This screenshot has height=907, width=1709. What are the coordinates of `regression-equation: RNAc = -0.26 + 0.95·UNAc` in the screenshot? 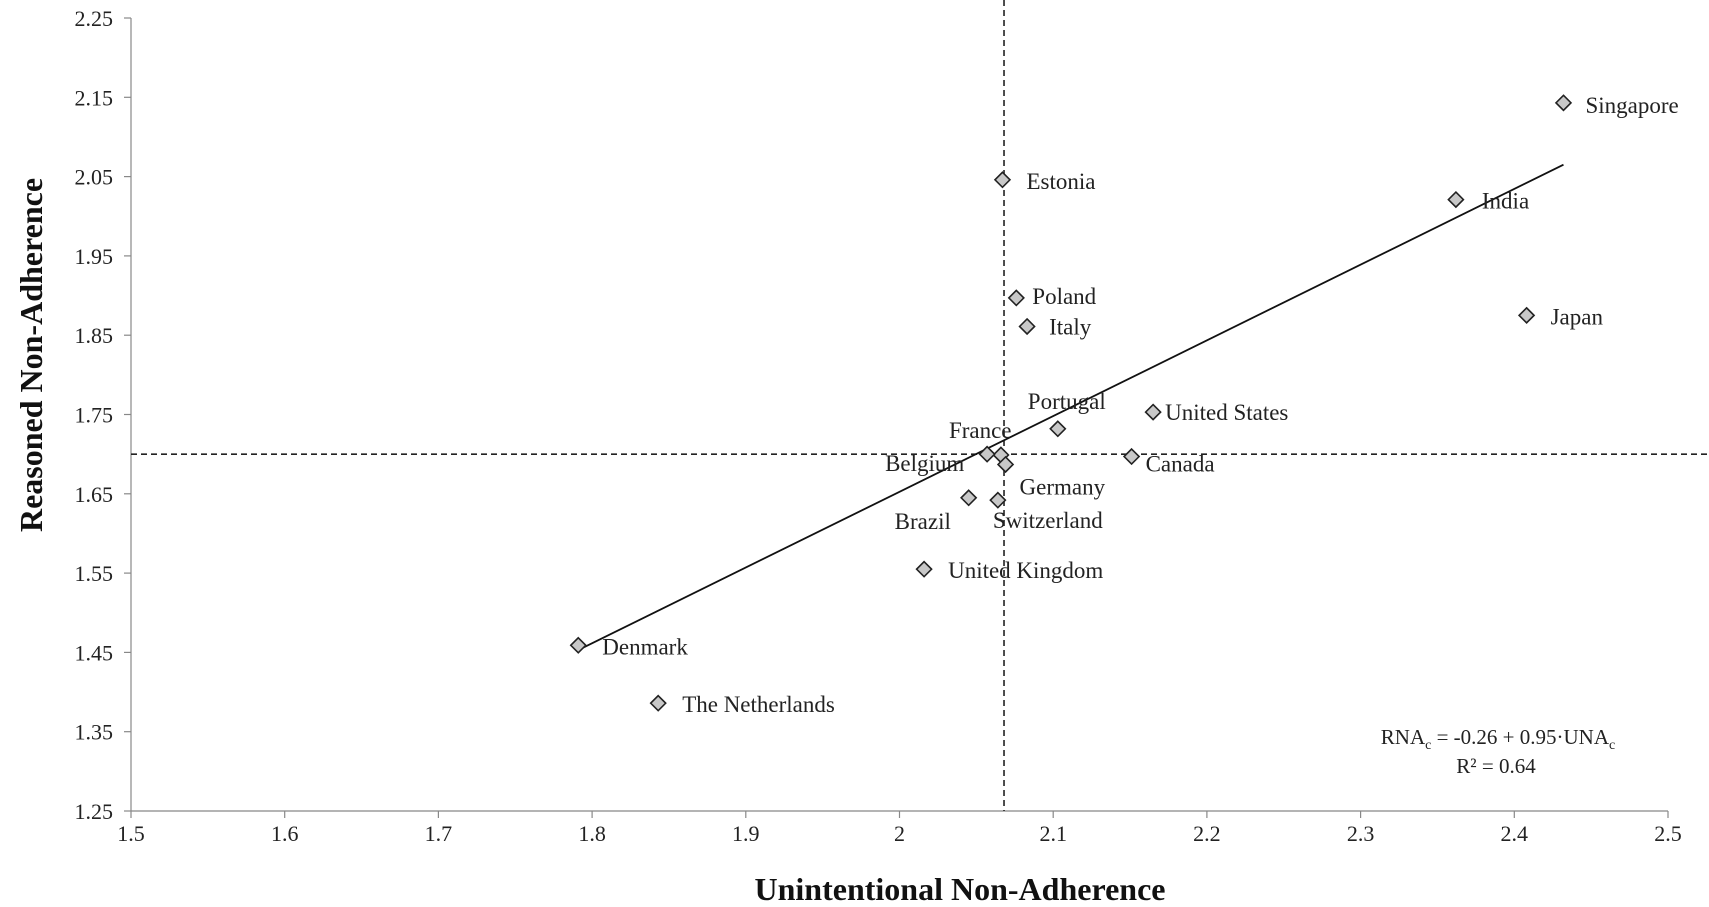 It's located at (1498, 739).